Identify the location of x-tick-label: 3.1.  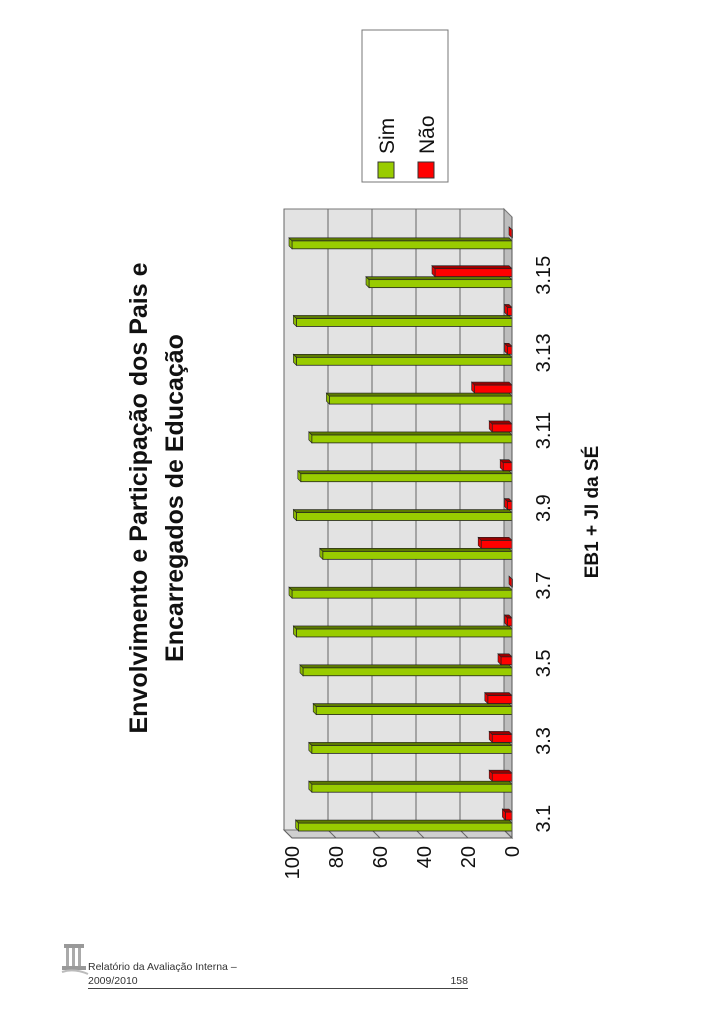
(544, 819).